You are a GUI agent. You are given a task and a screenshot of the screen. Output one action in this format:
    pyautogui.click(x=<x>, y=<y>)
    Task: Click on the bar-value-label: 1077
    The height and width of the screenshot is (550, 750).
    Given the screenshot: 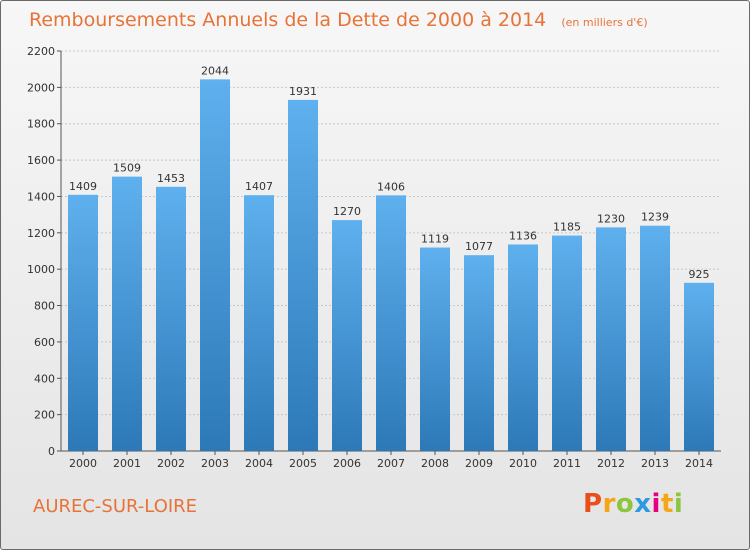 What is the action you would take?
    pyautogui.click(x=479, y=246)
    